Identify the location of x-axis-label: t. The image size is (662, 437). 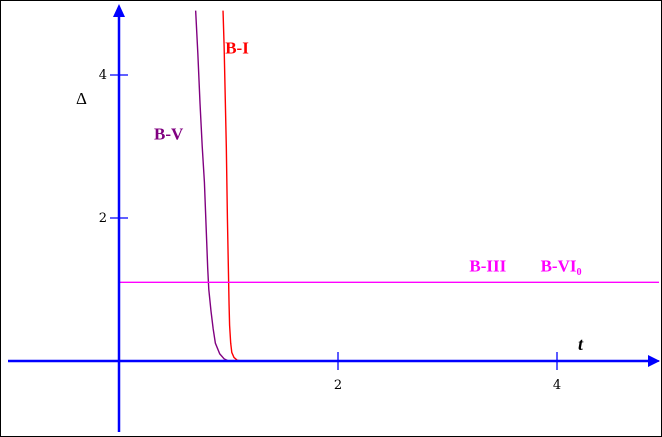
(581, 344).